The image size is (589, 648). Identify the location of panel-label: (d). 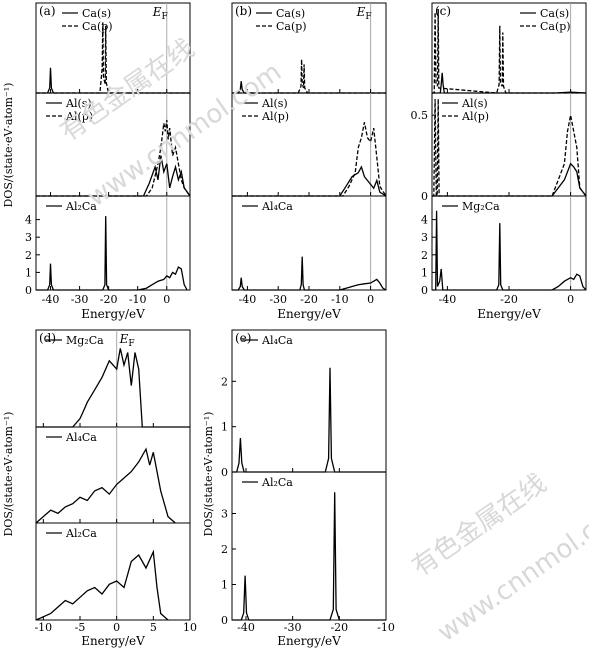
(47, 338).